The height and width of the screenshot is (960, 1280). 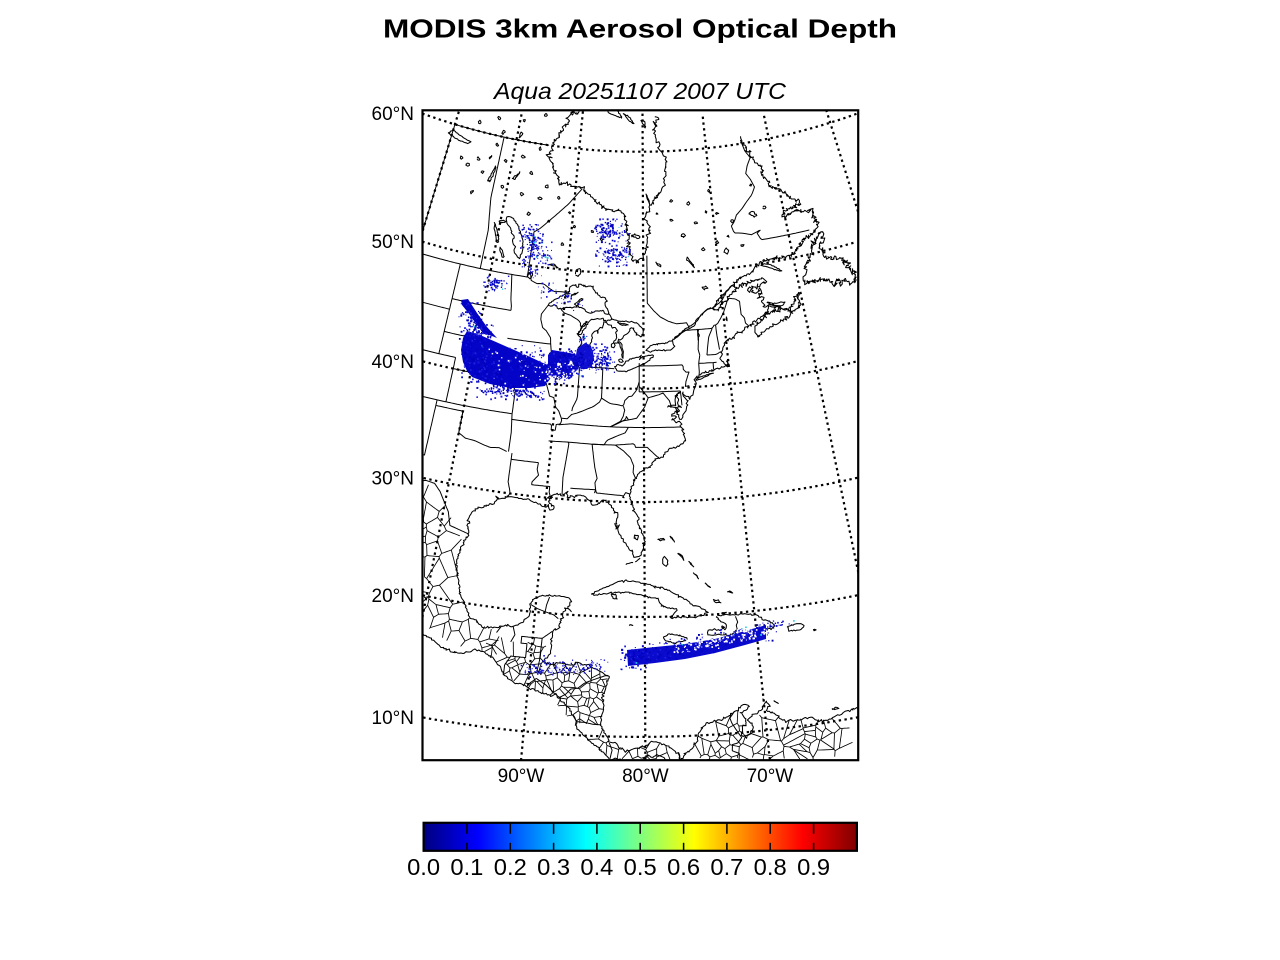 I want to click on svg-text: 20°N, so click(x=393, y=596).